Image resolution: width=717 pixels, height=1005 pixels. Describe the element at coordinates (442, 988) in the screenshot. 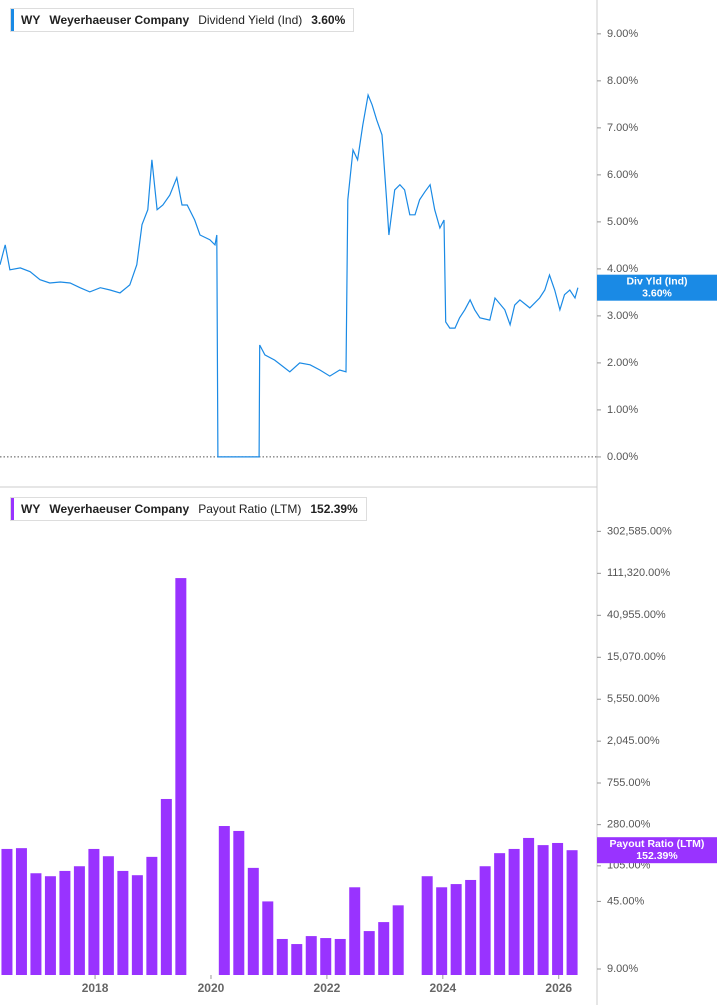

I see `x-tick-label: 2024` at that location.